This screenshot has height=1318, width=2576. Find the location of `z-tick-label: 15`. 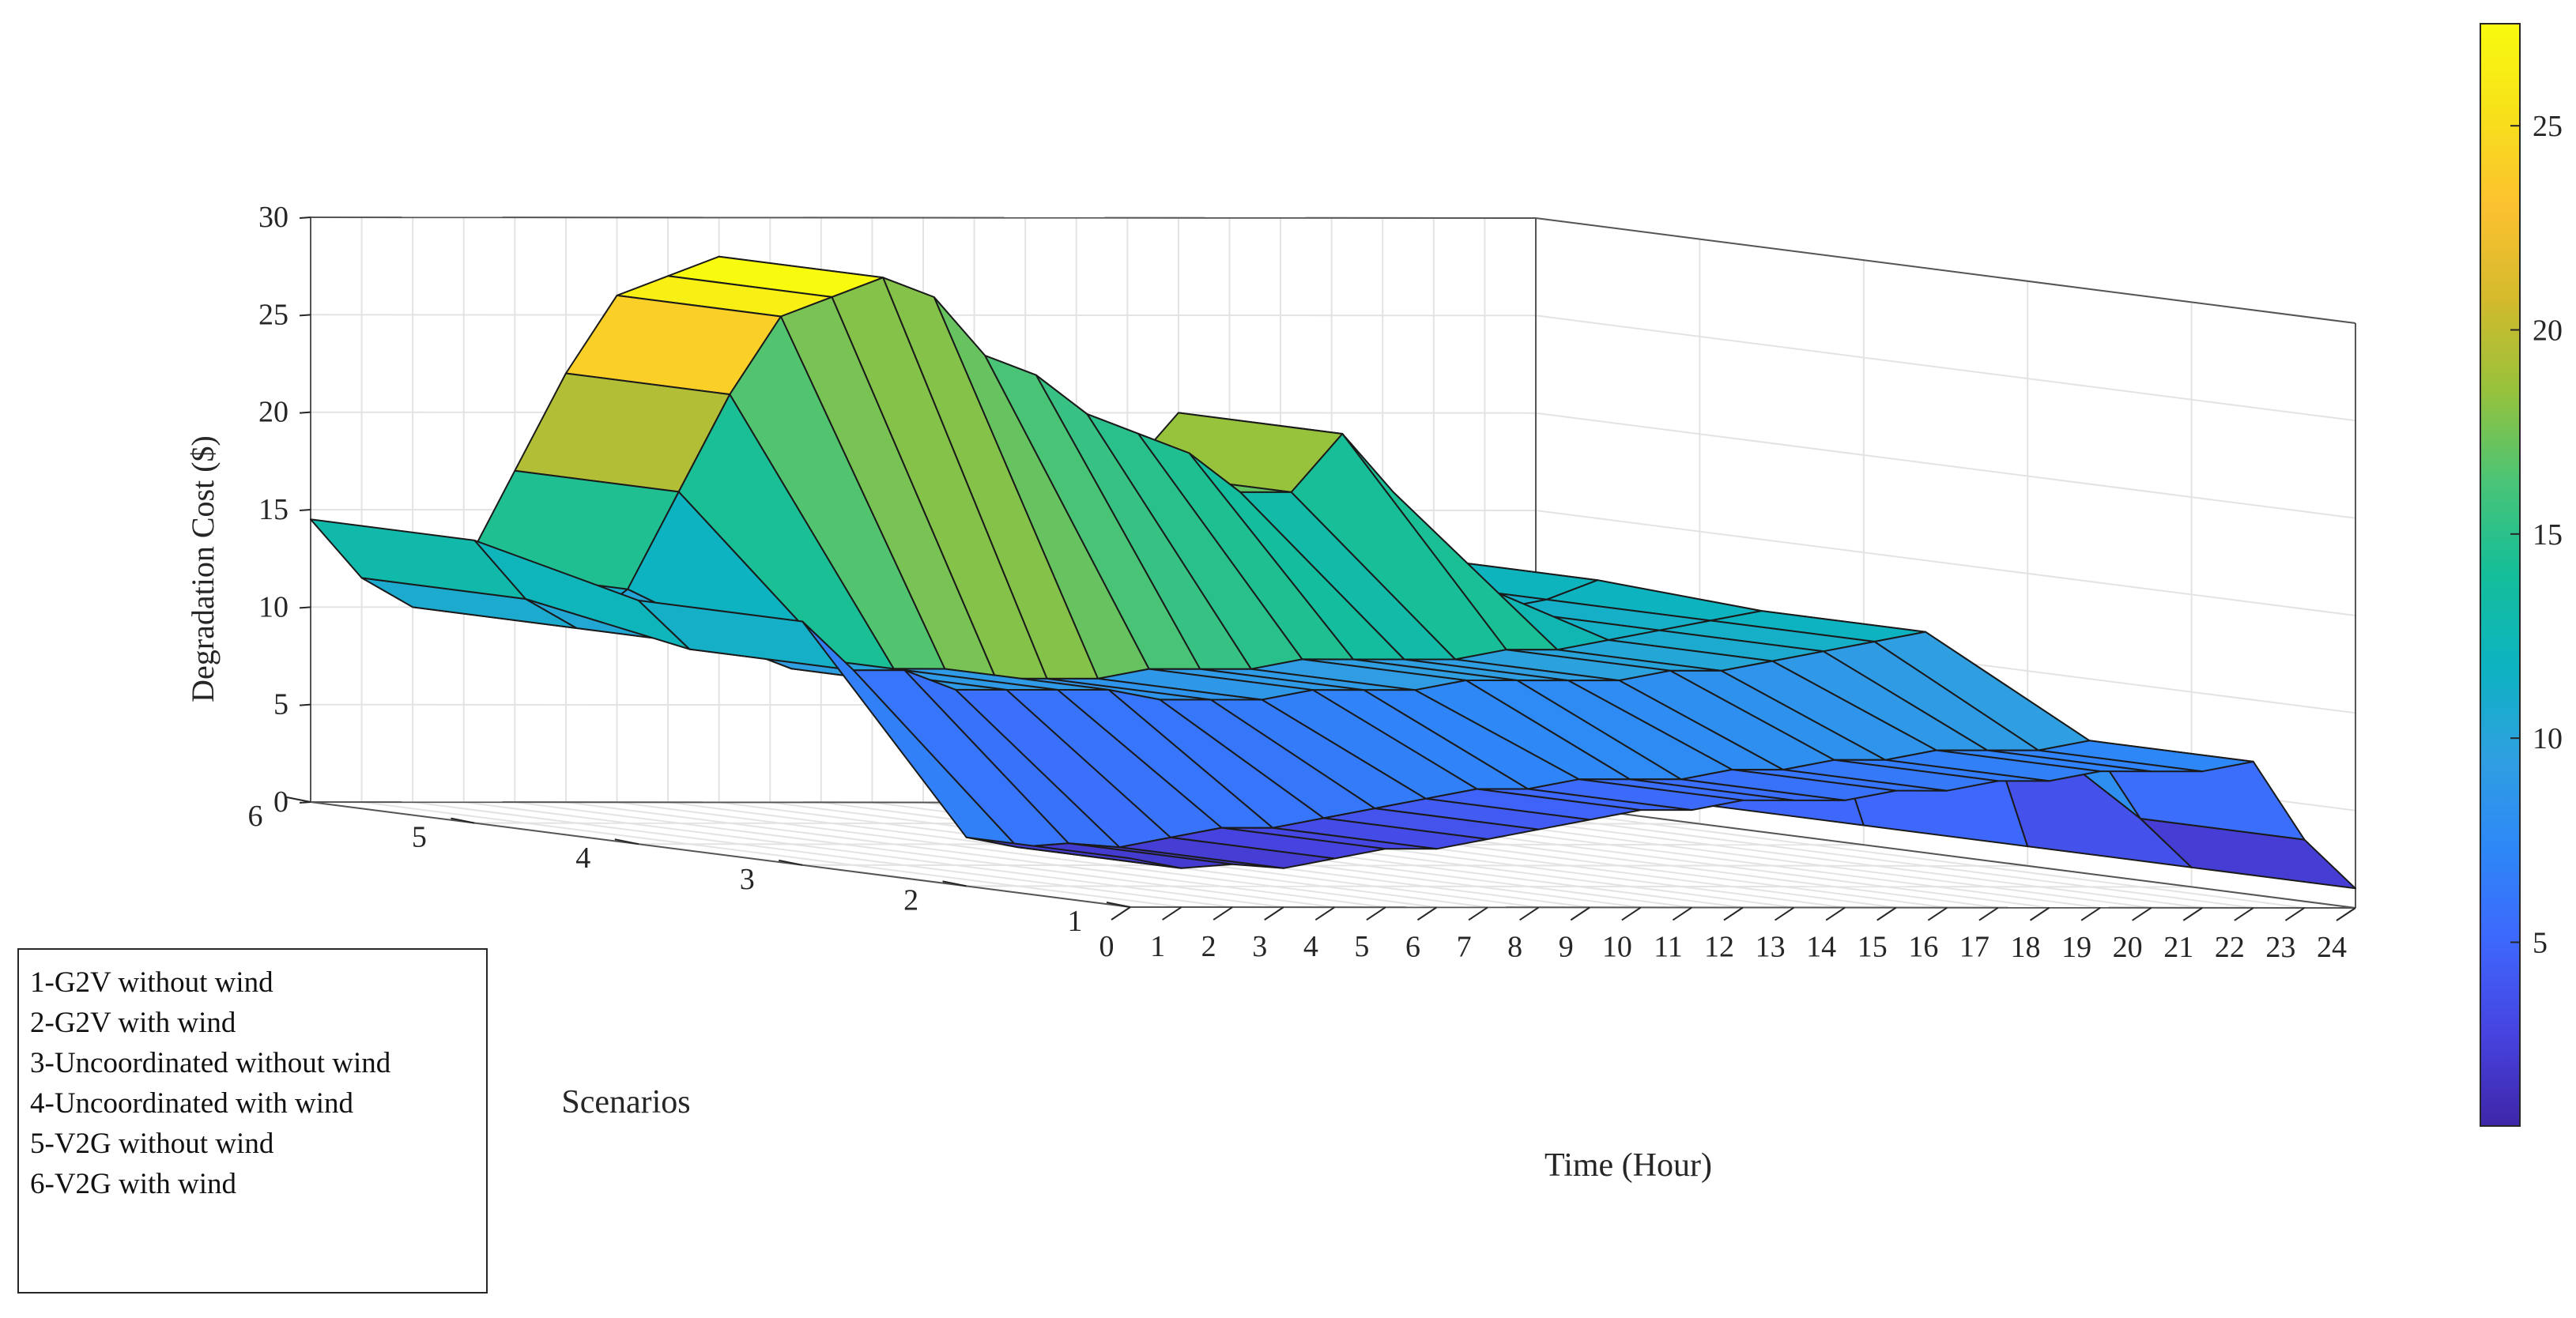

z-tick-label: 15 is located at coordinates (273, 509).